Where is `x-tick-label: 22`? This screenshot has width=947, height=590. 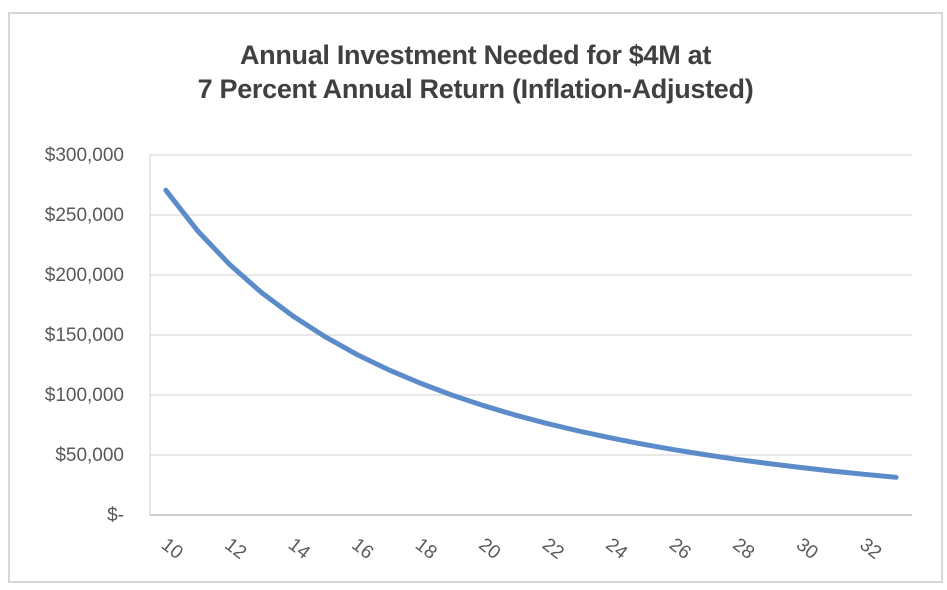
x-tick-label: 22 is located at coordinates (553, 549).